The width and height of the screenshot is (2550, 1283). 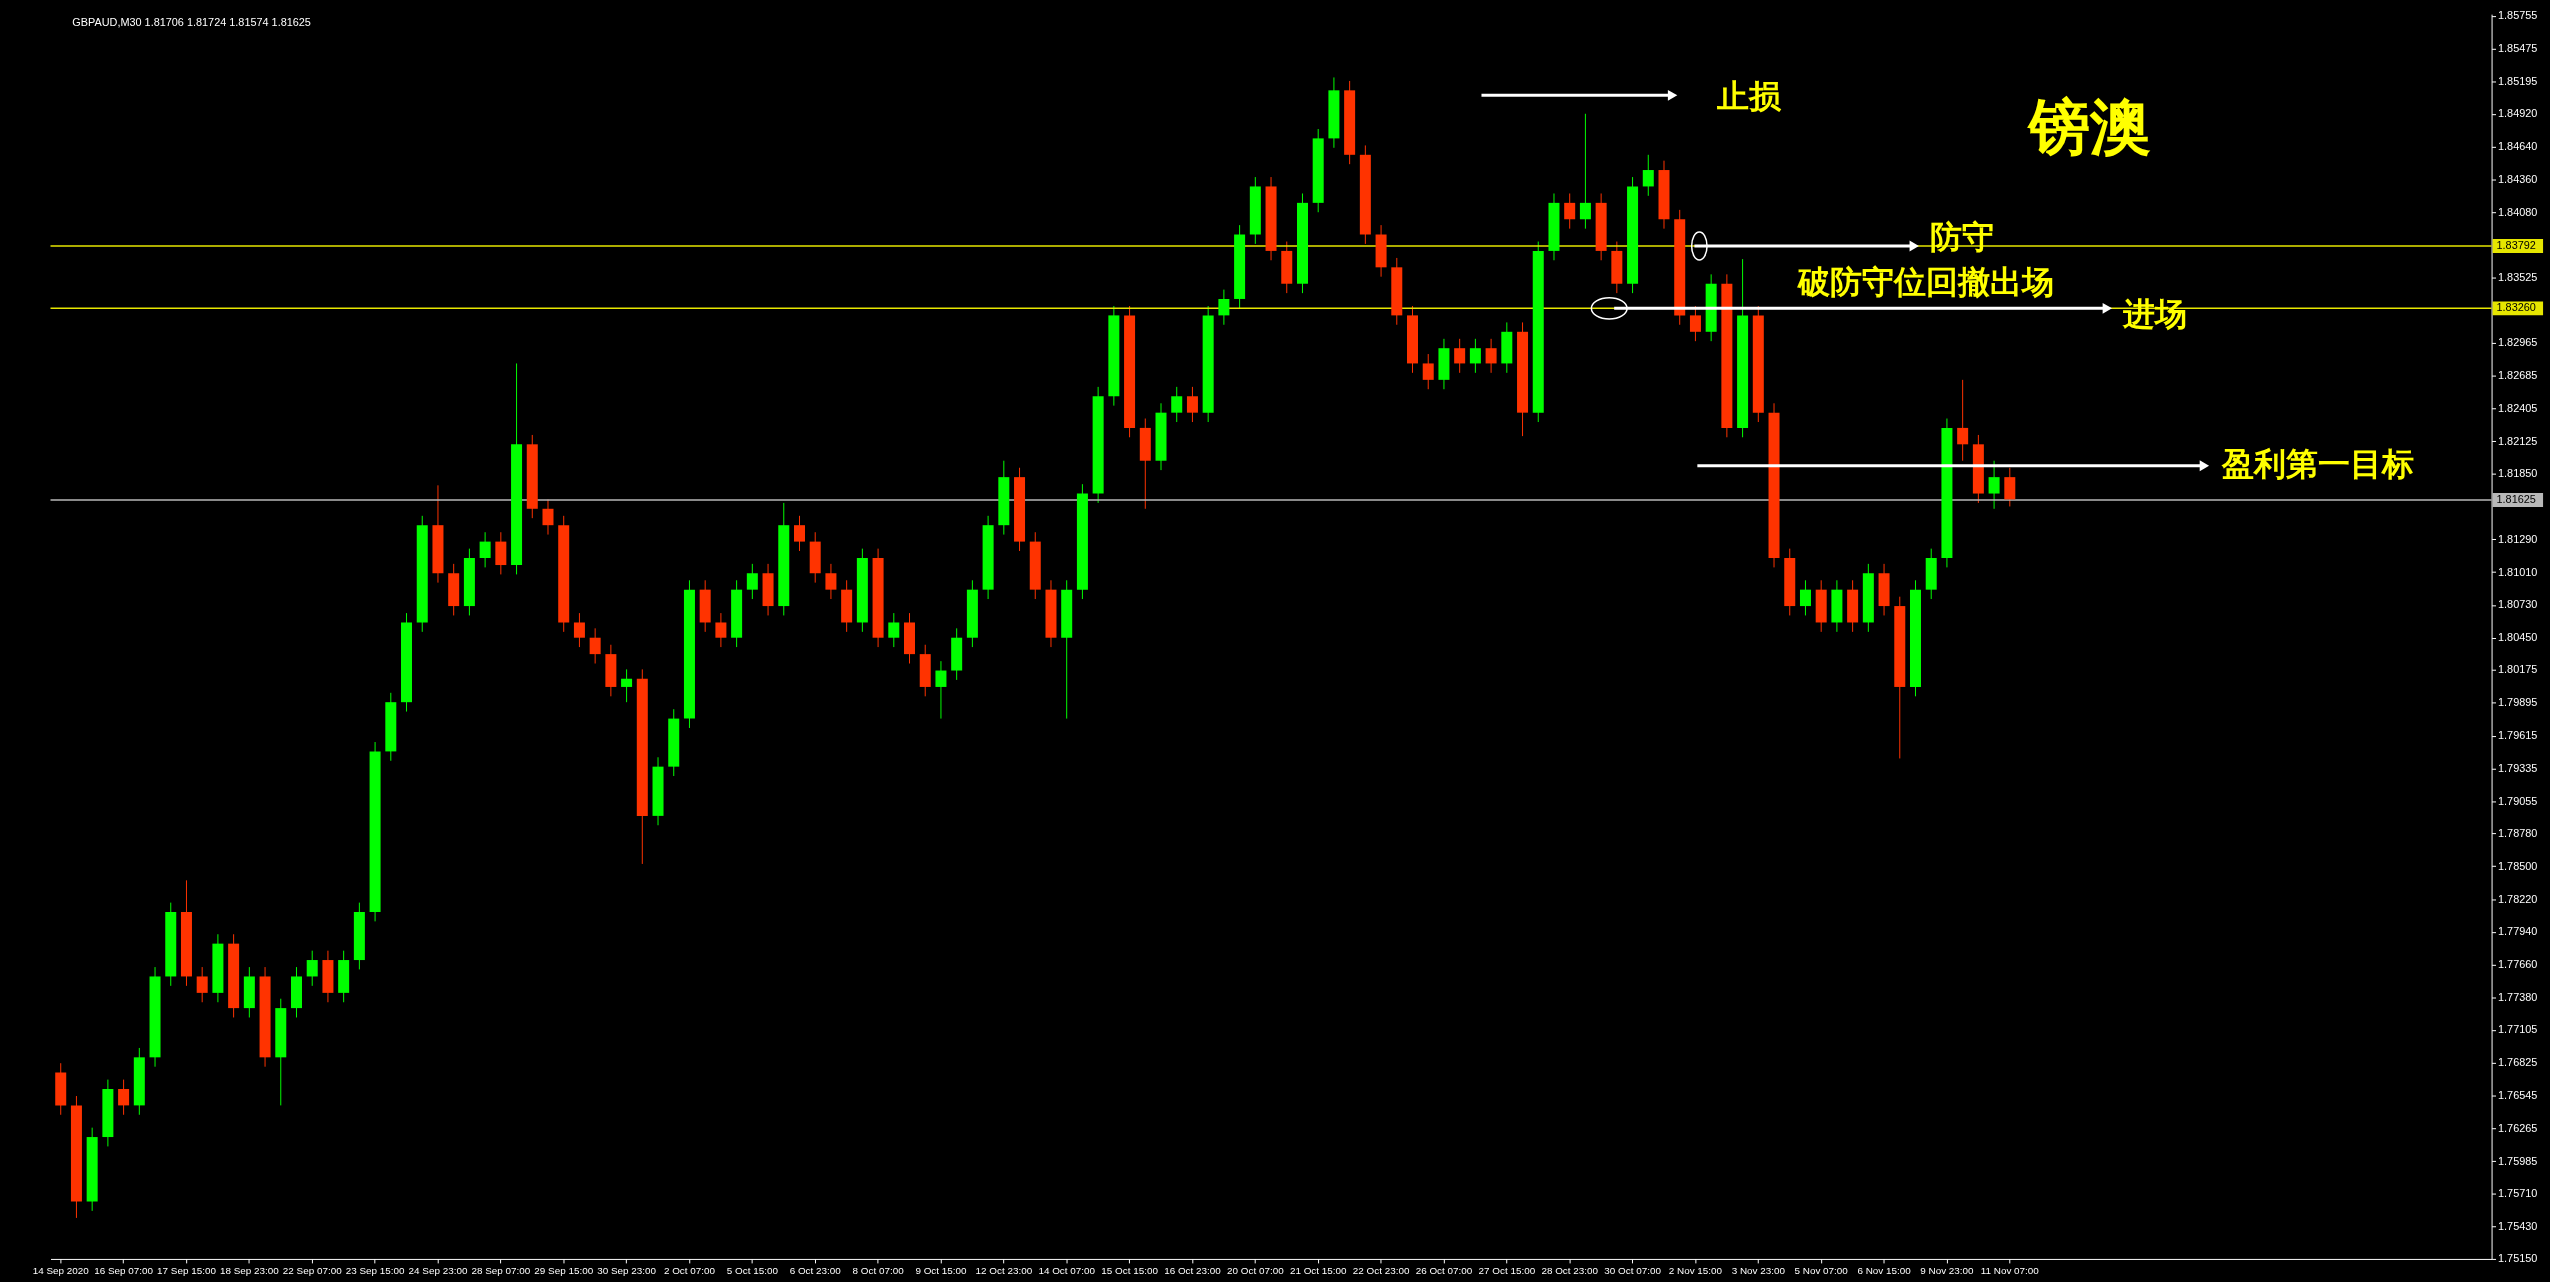 What do you see at coordinates (2516, 498) in the screenshot?
I see `ref-line-label: 1.81625` at bounding box center [2516, 498].